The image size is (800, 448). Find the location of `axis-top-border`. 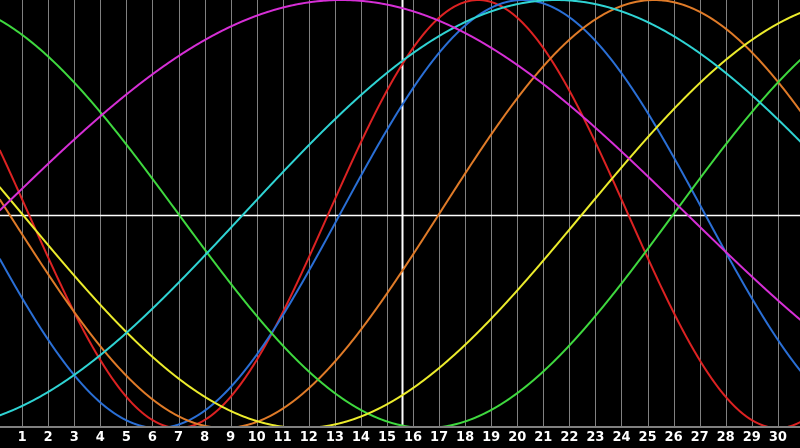

axis-top-border is located at coordinates (400, 427).